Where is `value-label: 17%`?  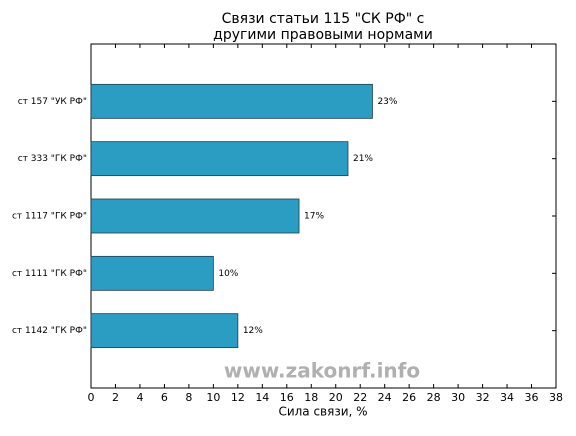 value-label: 17% is located at coordinates (314, 217).